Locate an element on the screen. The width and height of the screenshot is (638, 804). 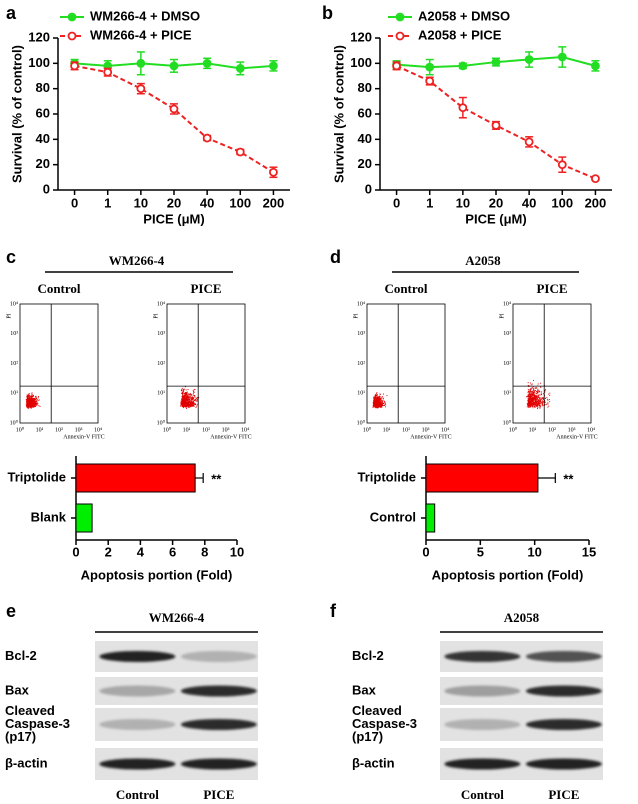
flow-y-tick-label: 10³ is located at coordinates (361, 334).